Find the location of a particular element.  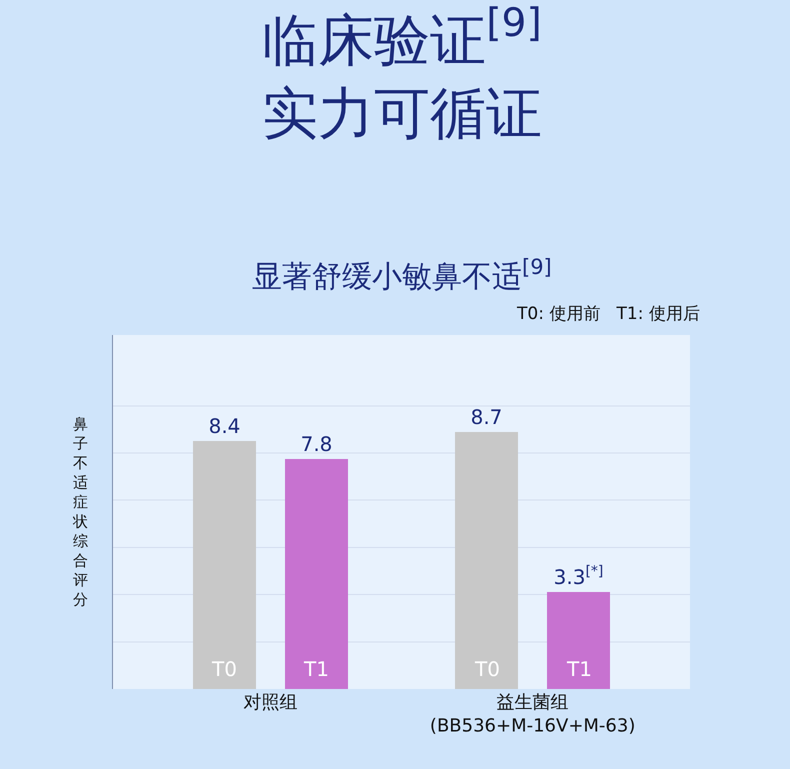

text: T0: 使用前 T1: 使用后 is located at coordinates (608, 314).